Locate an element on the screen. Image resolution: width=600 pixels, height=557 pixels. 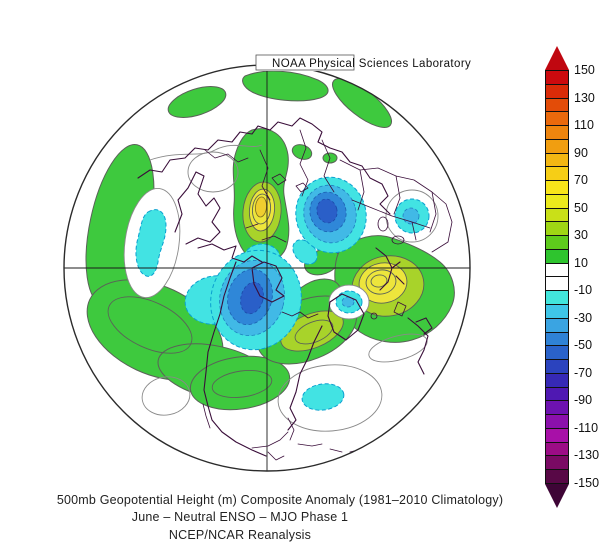
title-box: NOAA Physical Sciences Laboratory is located at coordinates (376, 62).